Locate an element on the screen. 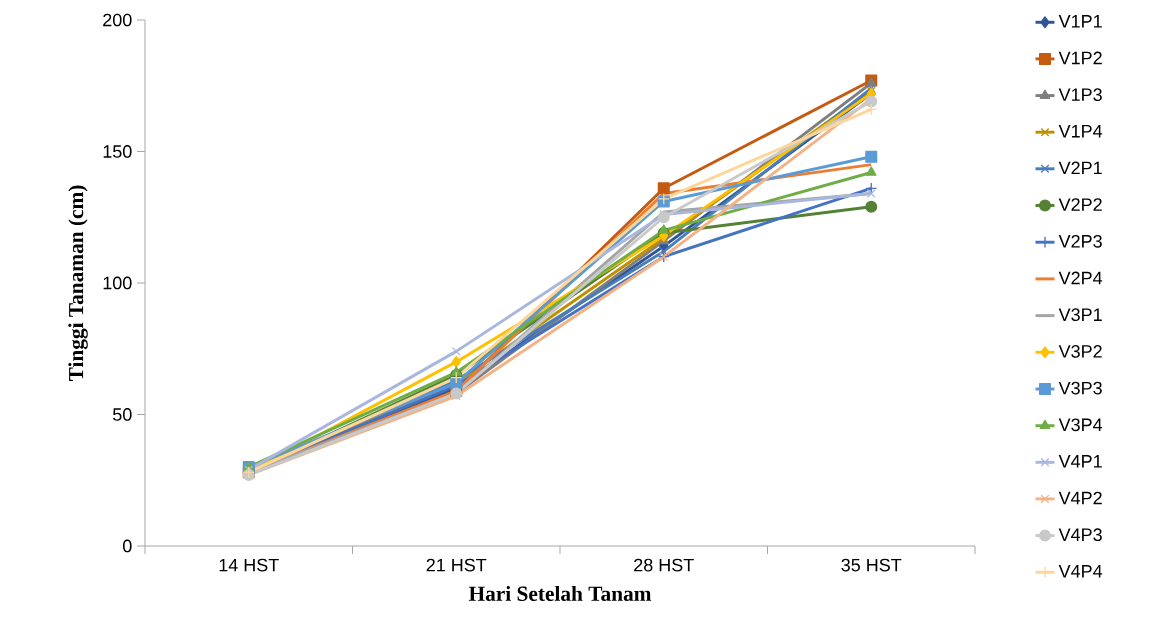 The height and width of the screenshot is (632, 1154). legend-label: V2P3 is located at coordinates (1080, 241).